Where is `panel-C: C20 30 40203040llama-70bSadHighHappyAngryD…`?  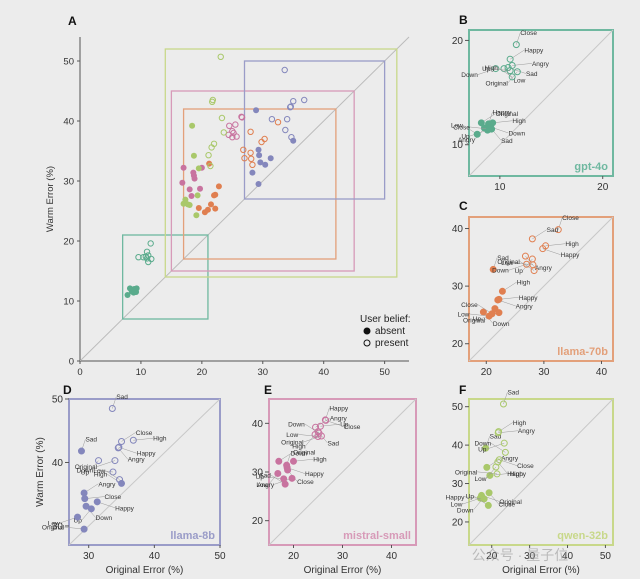
panel-C: C20 30 40203040llama-70bSadHighHappyAngryD… is located at coordinates (533, 288).